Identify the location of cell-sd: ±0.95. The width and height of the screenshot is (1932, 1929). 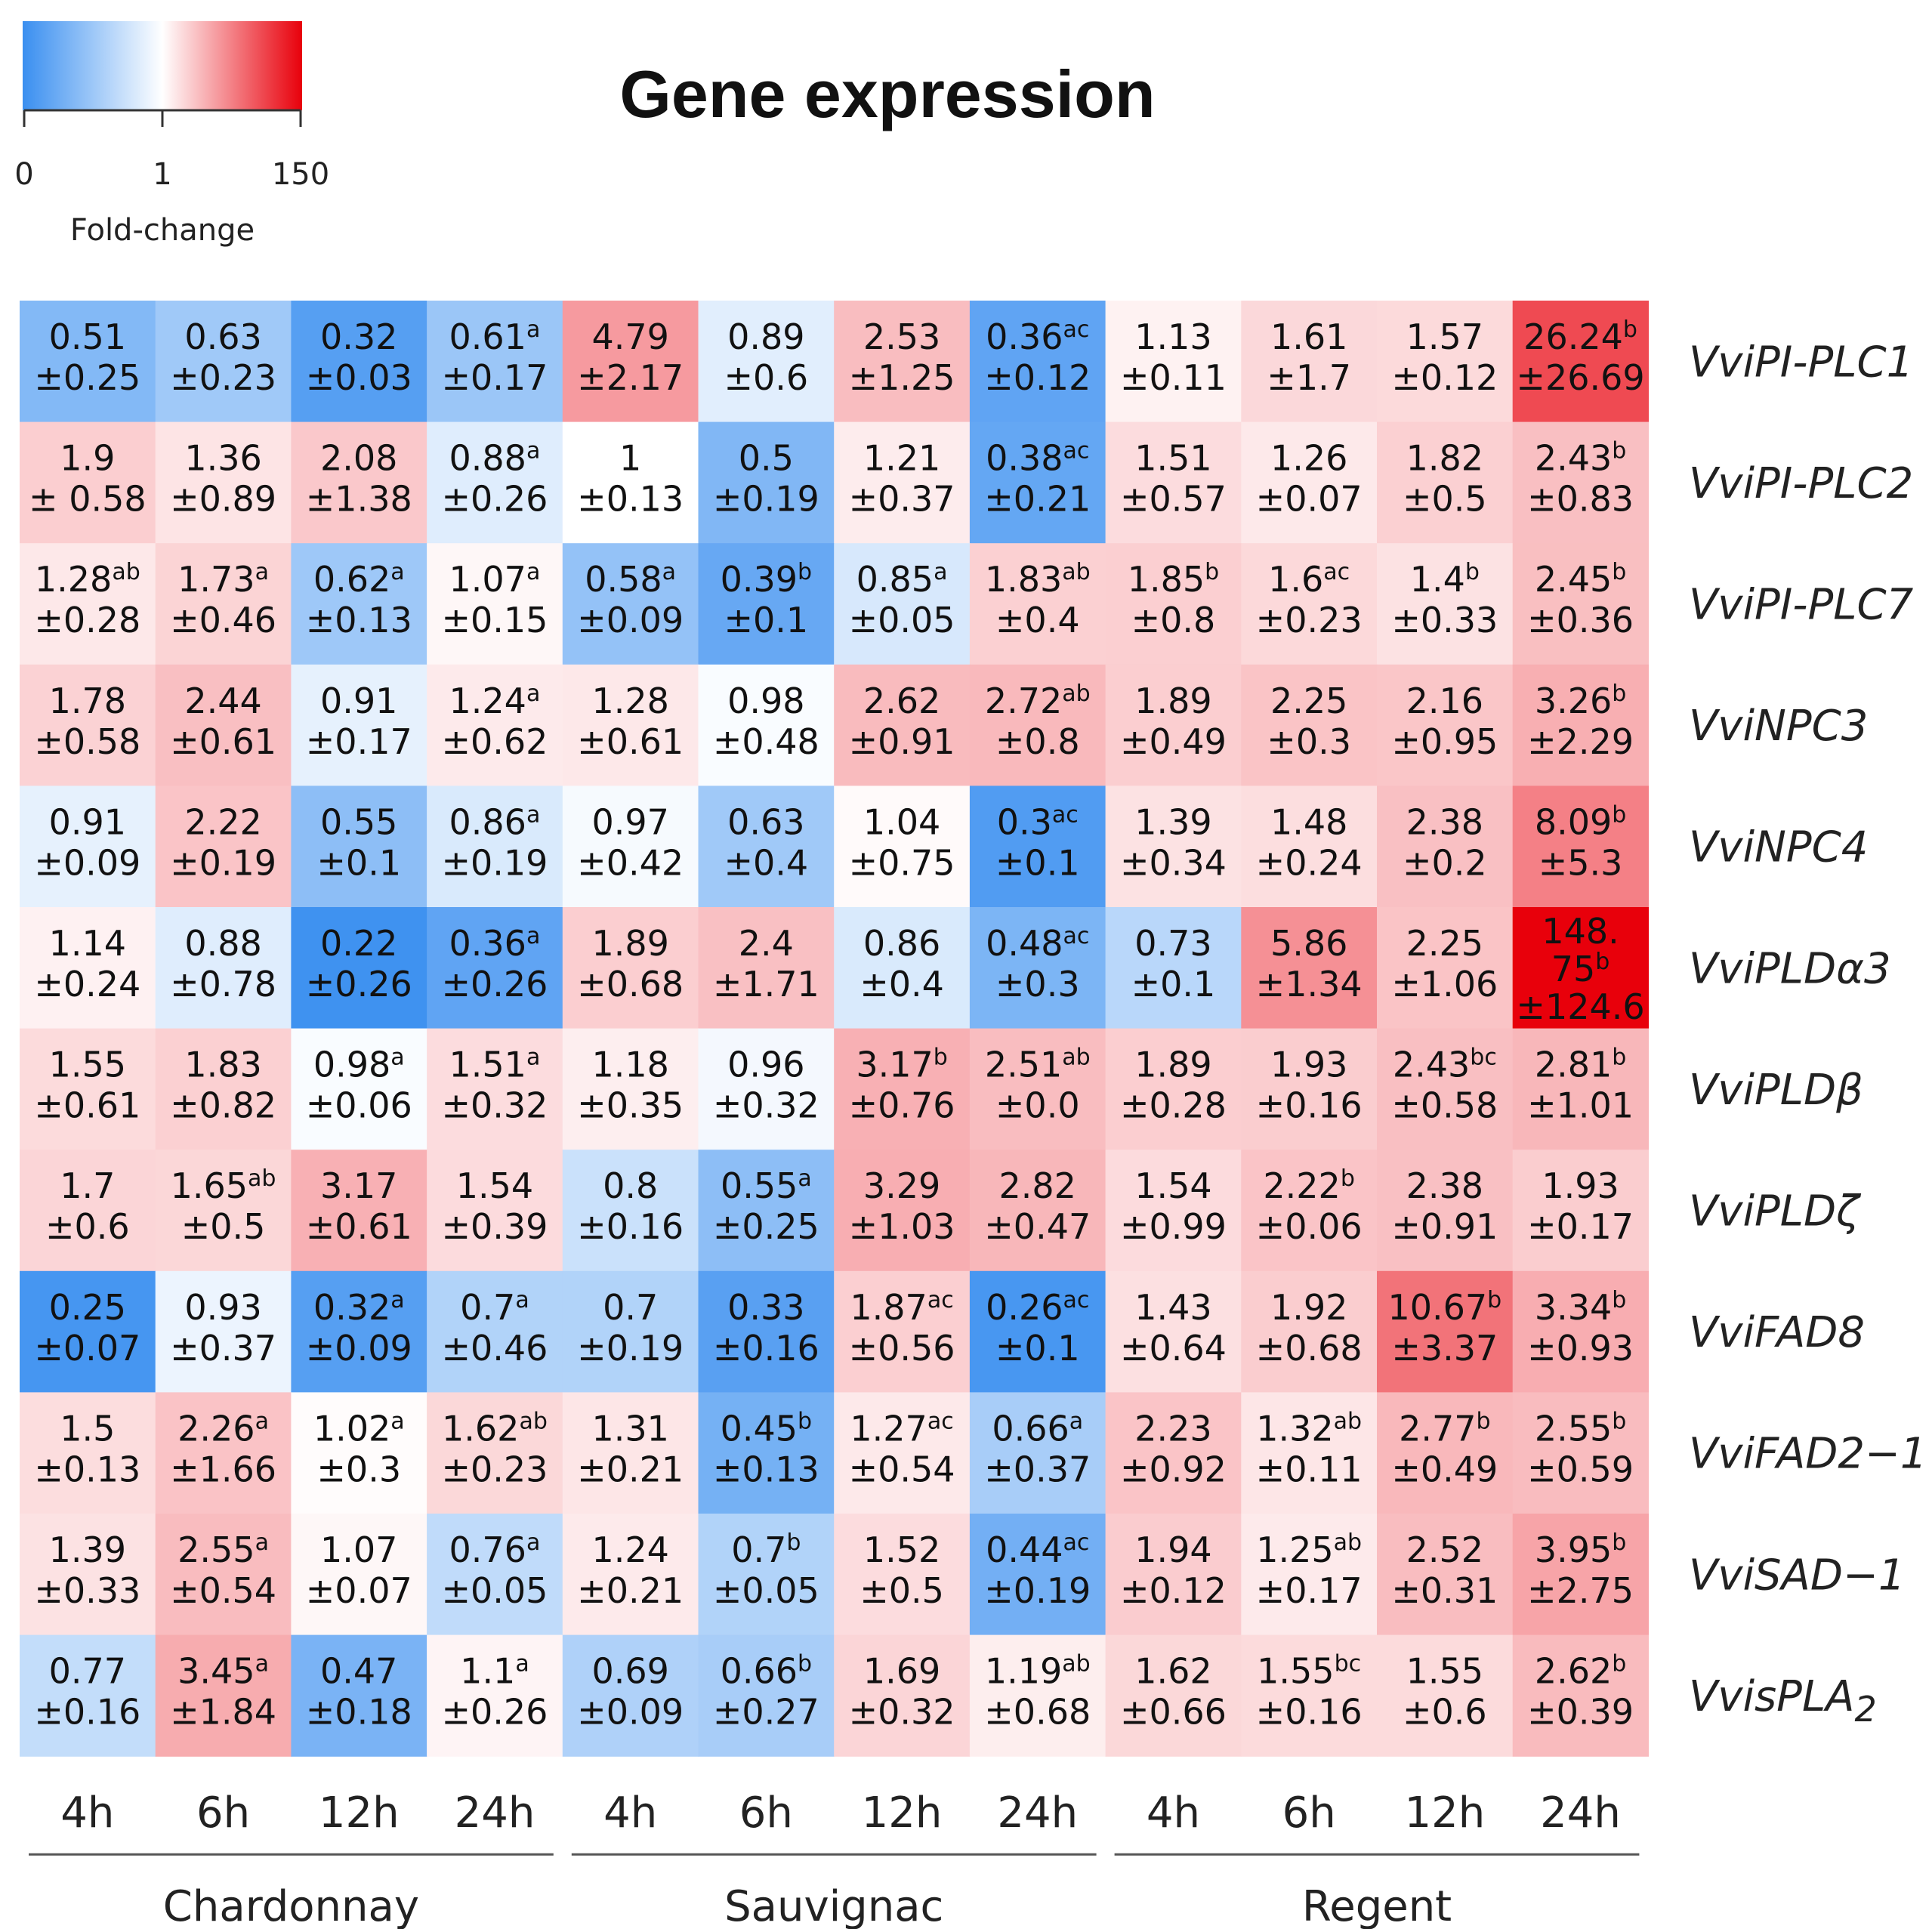
(1445, 742).